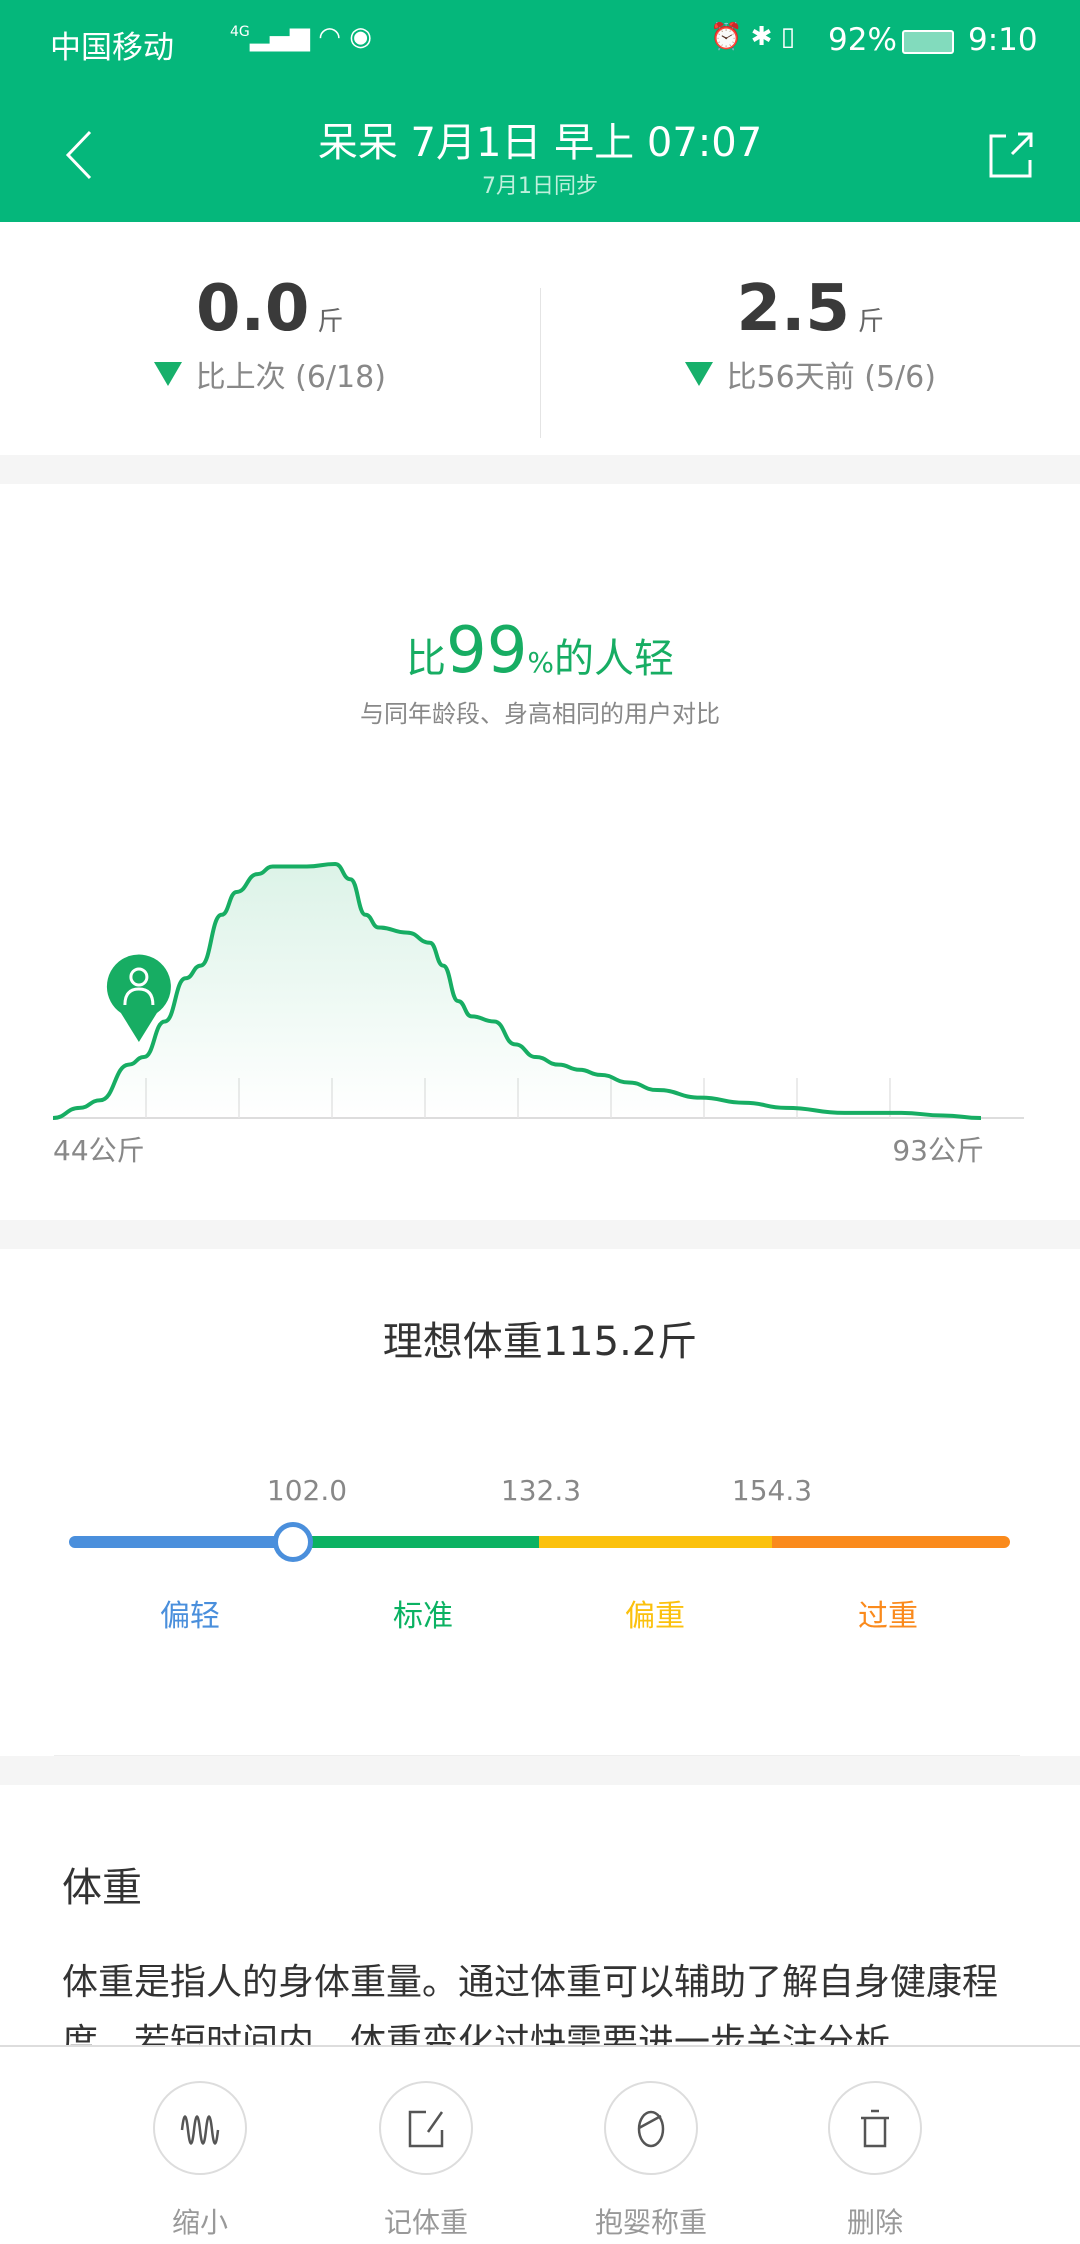 The image size is (1080, 2244). What do you see at coordinates (540, 143) in the screenshot?
I see `page-title: 呆呆 7月1日 早上 07:07` at bounding box center [540, 143].